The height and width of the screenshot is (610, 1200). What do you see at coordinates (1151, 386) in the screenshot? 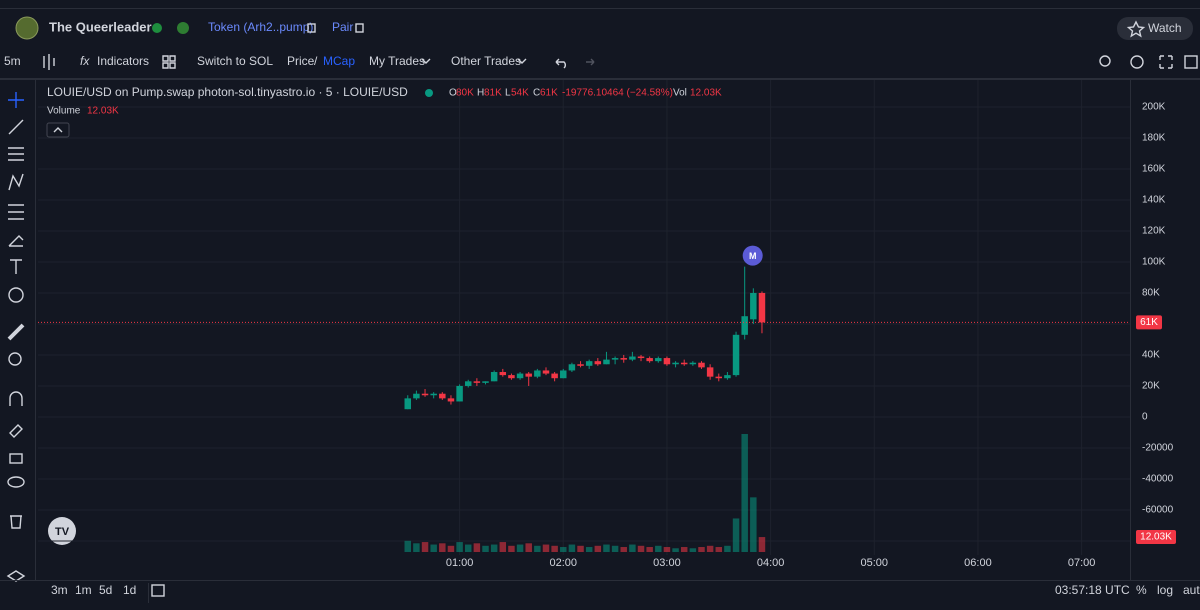
I see `y-tick-label: 20K` at bounding box center [1151, 386].